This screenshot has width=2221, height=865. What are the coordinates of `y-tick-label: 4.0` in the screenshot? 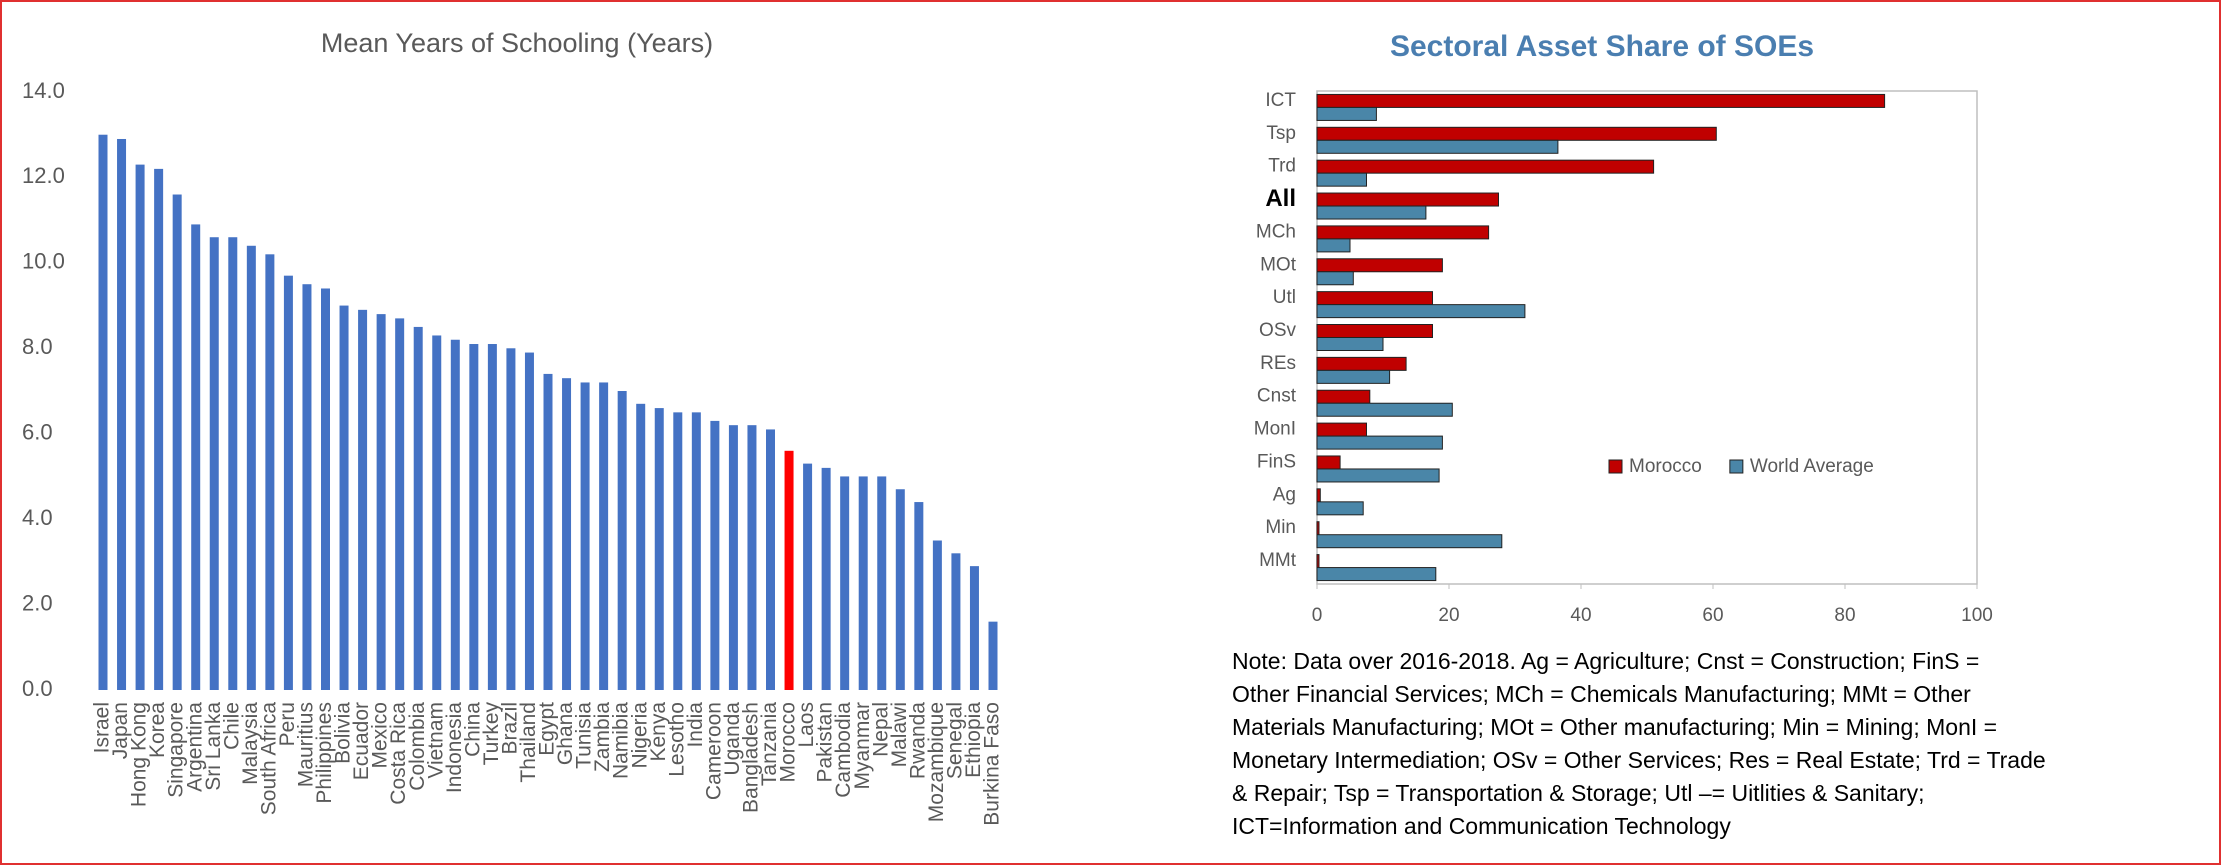 It's located at (37, 517).